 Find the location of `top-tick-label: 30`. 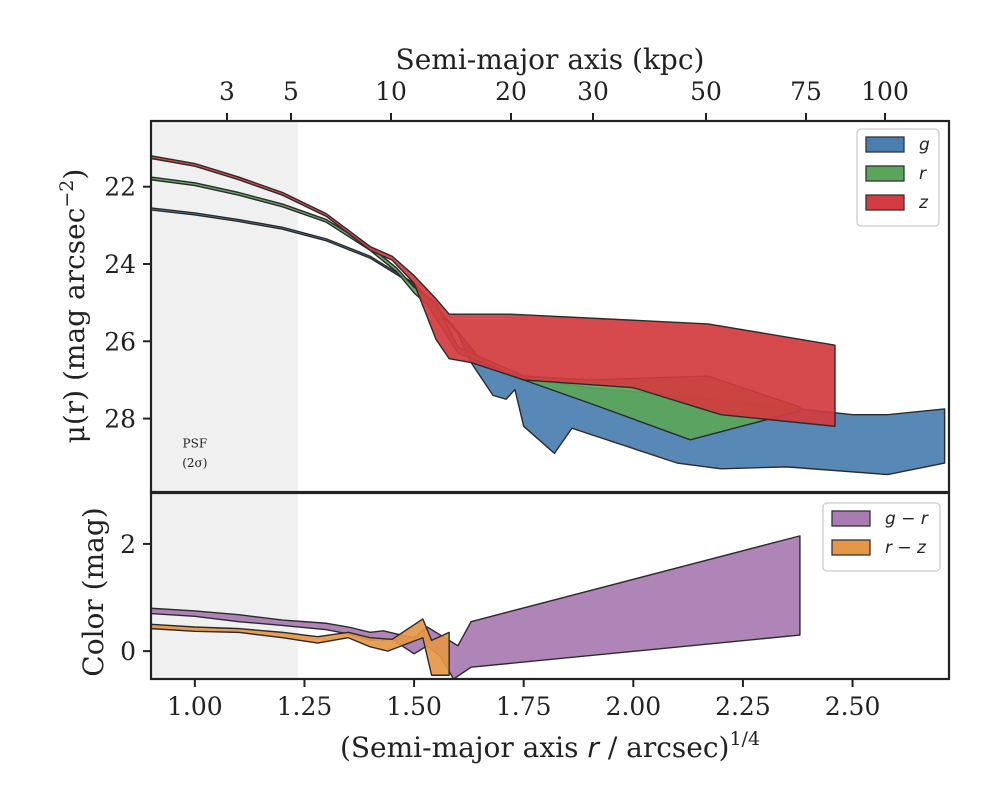

top-tick-label: 30 is located at coordinates (593, 91).